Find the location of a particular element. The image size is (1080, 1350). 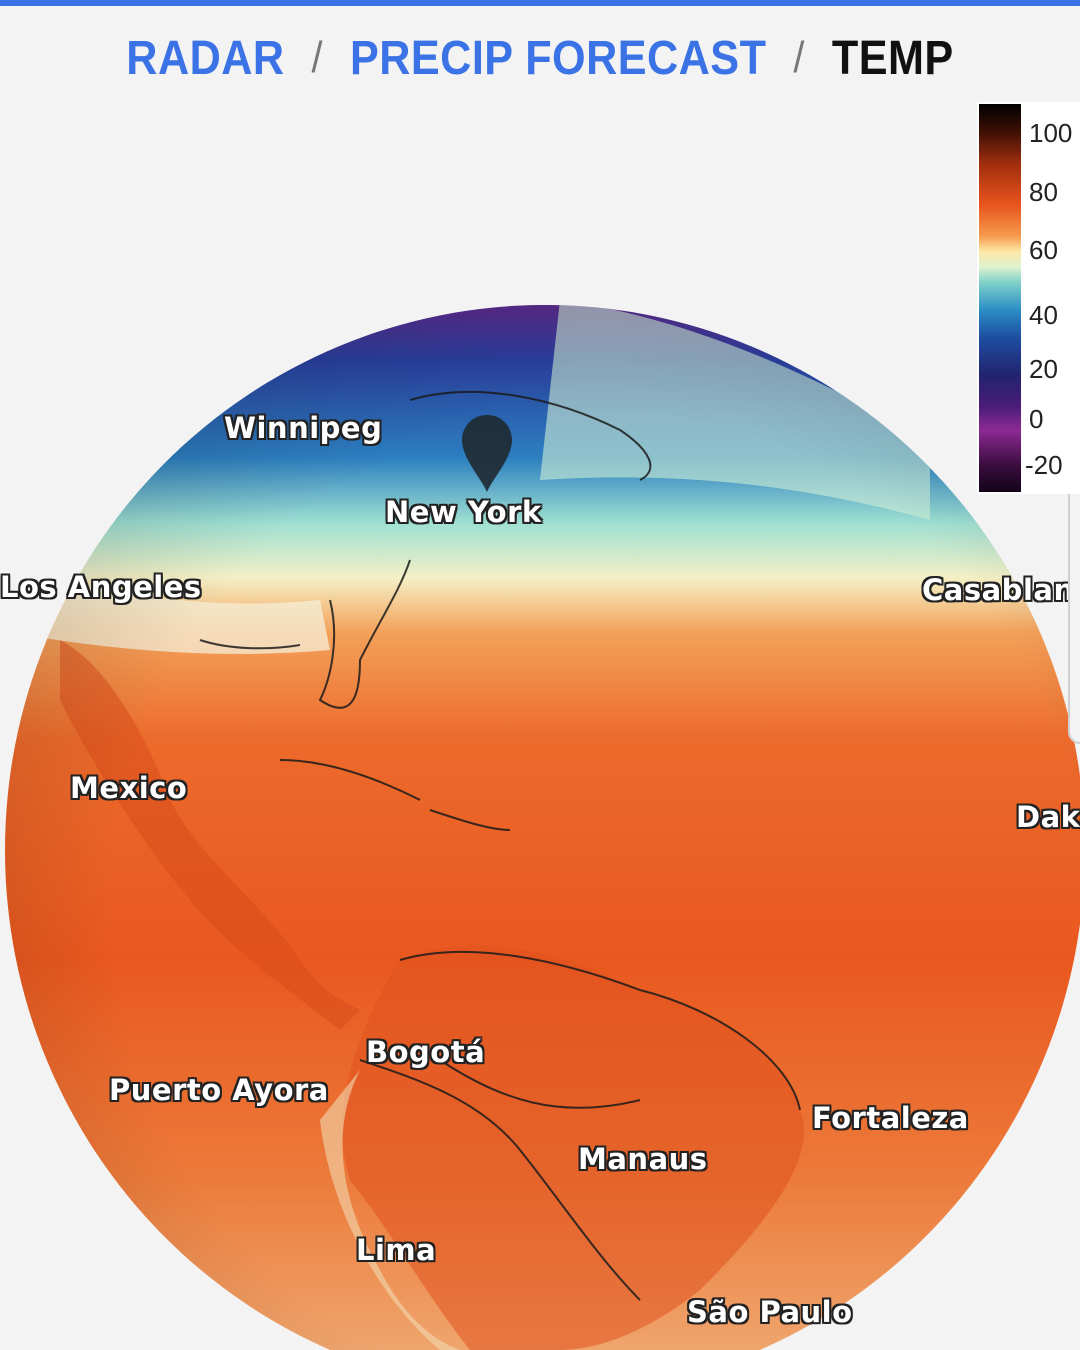

tab-temp: TEMP is located at coordinates (892, 58).